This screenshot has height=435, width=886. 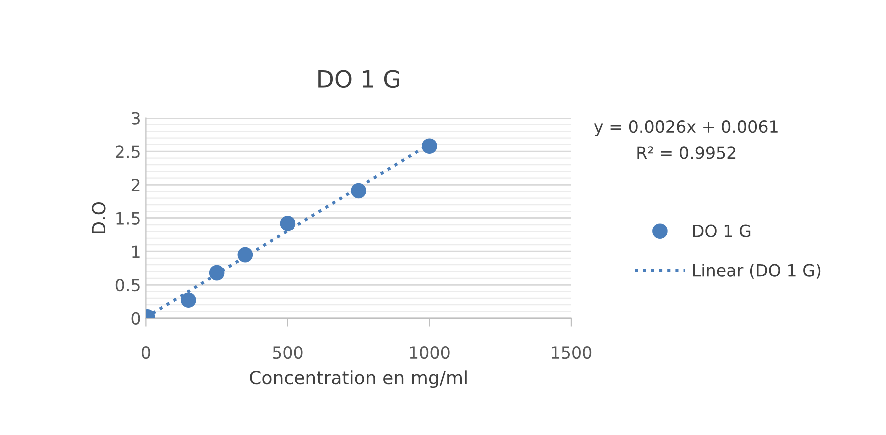 What do you see at coordinates (99, 218) in the screenshot?
I see `y-axis-title: D.O` at bounding box center [99, 218].